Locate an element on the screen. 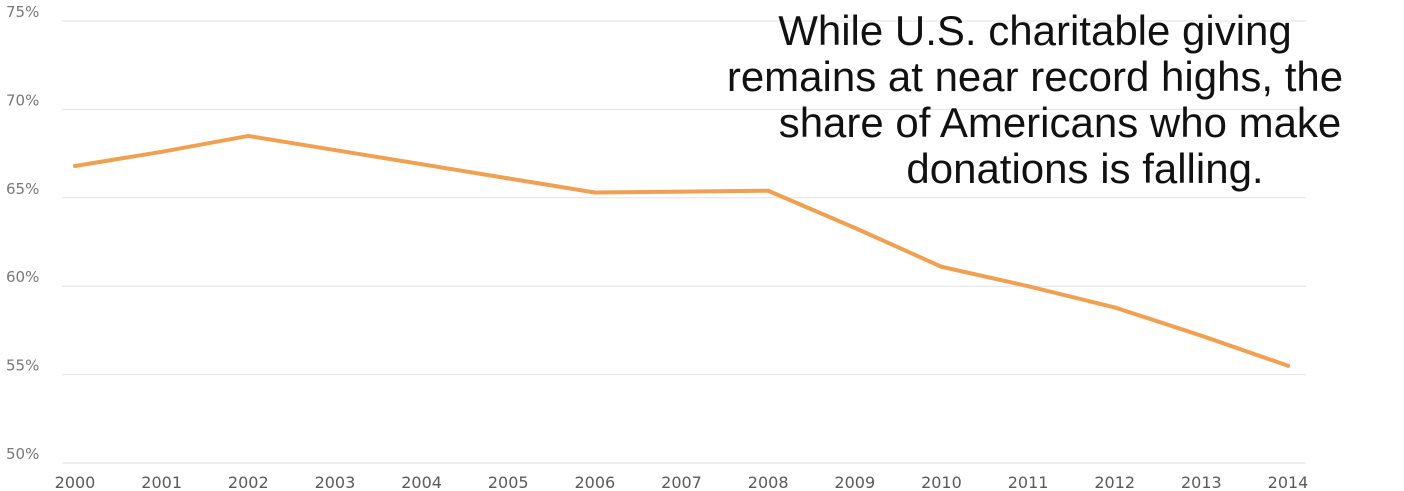 The image size is (1404, 491). x-tick-label: 2007 is located at coordinates (681, 482).